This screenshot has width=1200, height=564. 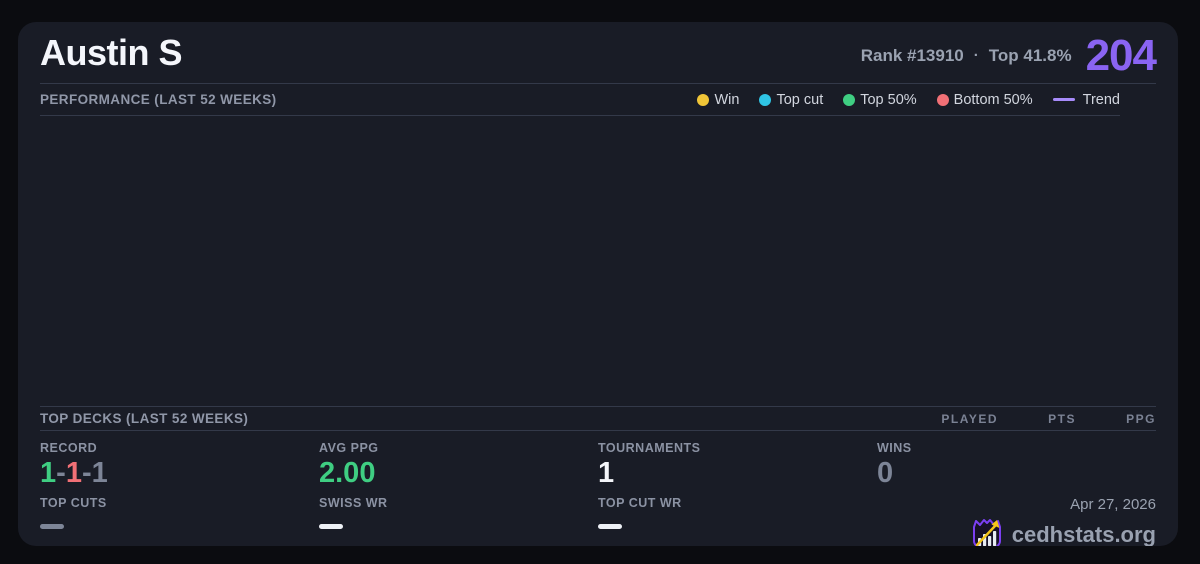 I want to click on top-decks-heading: TOP DECKS (LAST 52 WEEKS), so click(x=144, y=418).